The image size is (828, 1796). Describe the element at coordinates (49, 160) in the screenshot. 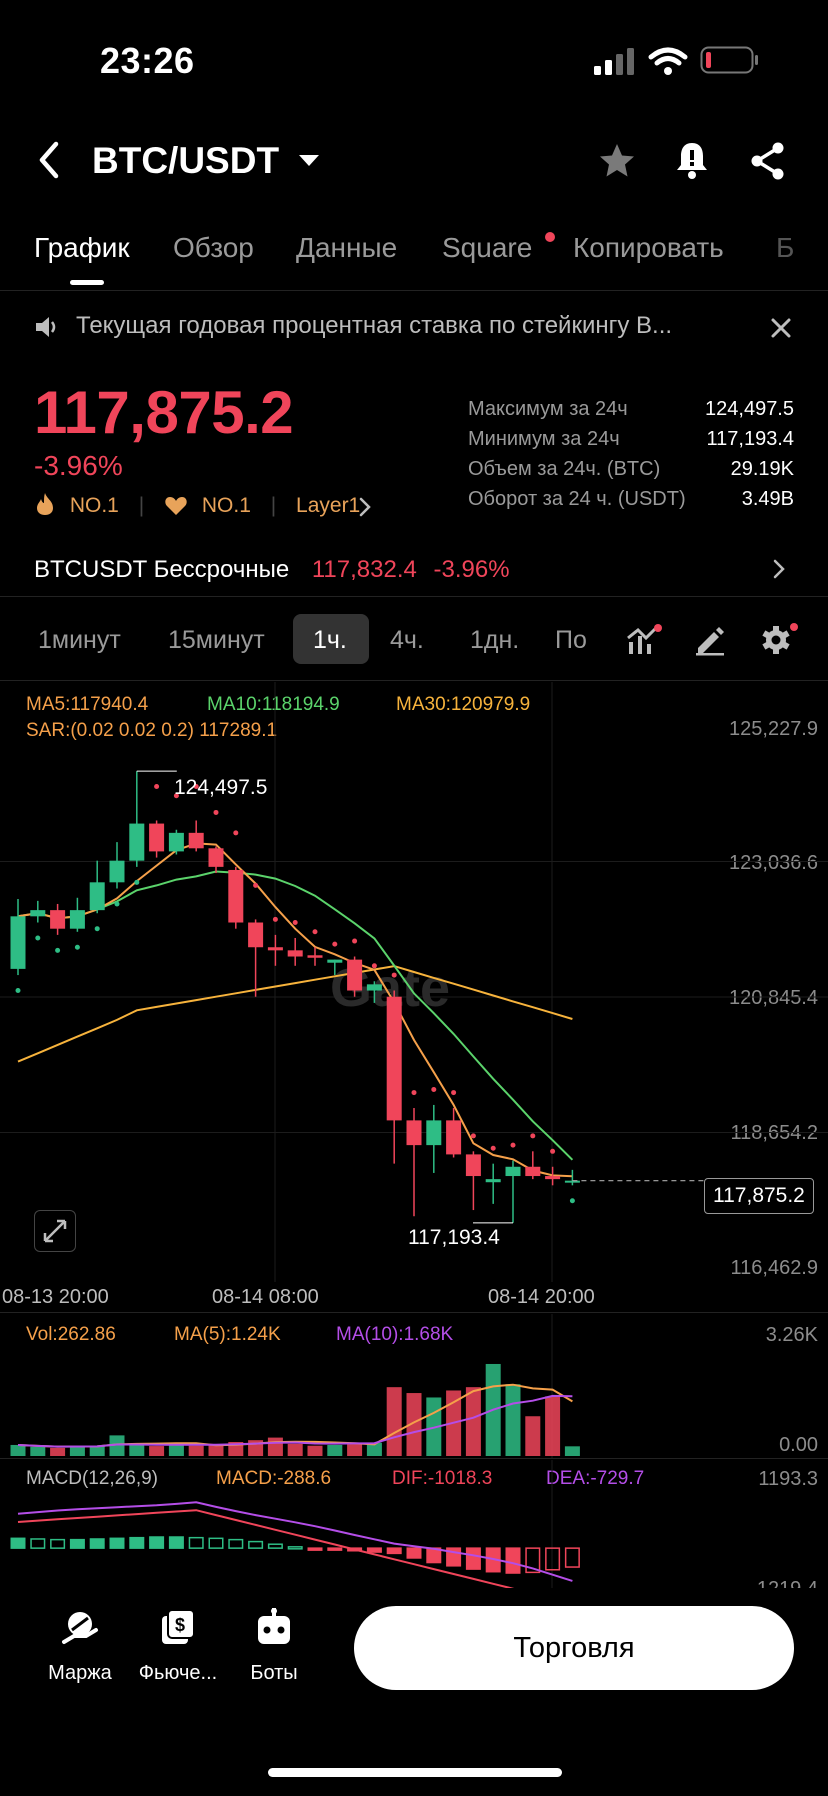

I see `back-icon` at that location.